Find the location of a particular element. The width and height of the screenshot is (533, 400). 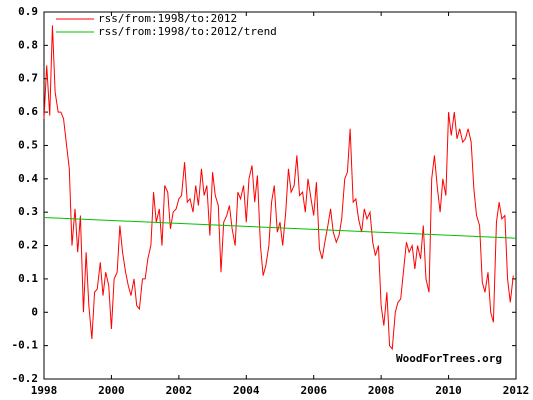

y-tick-label: 0.1 is located at coordinates (28, 278).